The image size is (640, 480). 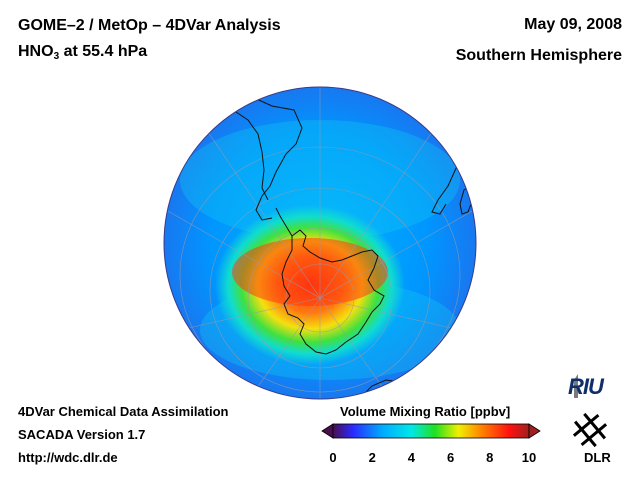 What do you see at coordinates (534, 431) in the screenshot?
I see `colorbar-max-arrow` at bounding box center [534, 431].